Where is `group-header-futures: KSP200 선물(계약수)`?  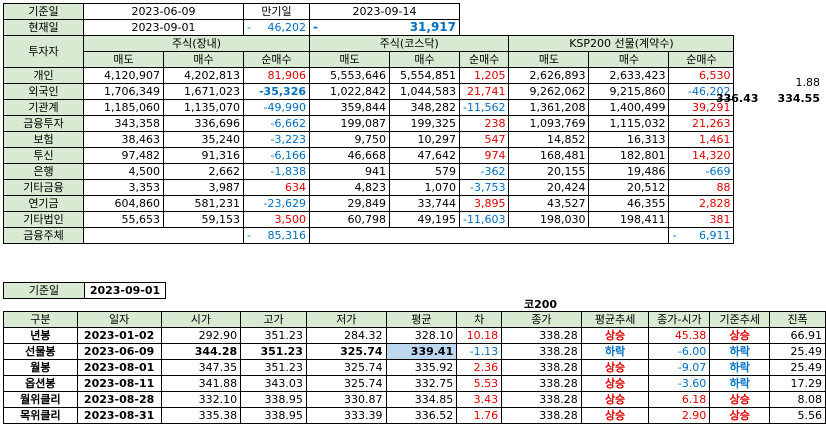 group-header-futures: KSP200 선물(계약수) is located at coordinates (621, 43).